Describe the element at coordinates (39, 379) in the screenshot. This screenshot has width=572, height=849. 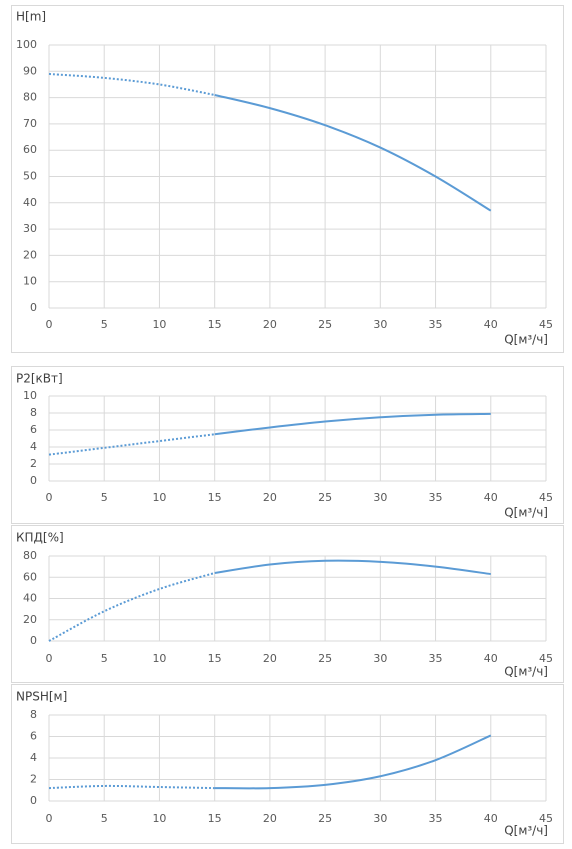
I see `y-axis-title: P2[кВт]` at that location.